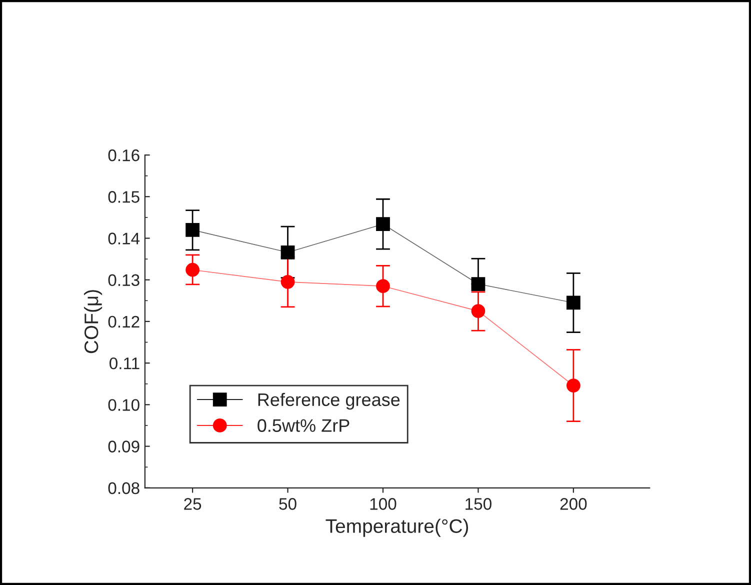  What do you see at coordinates (329, 401) in the screenshot?
I see `legend-label: Reference grease` at bounding box center [329, 401].